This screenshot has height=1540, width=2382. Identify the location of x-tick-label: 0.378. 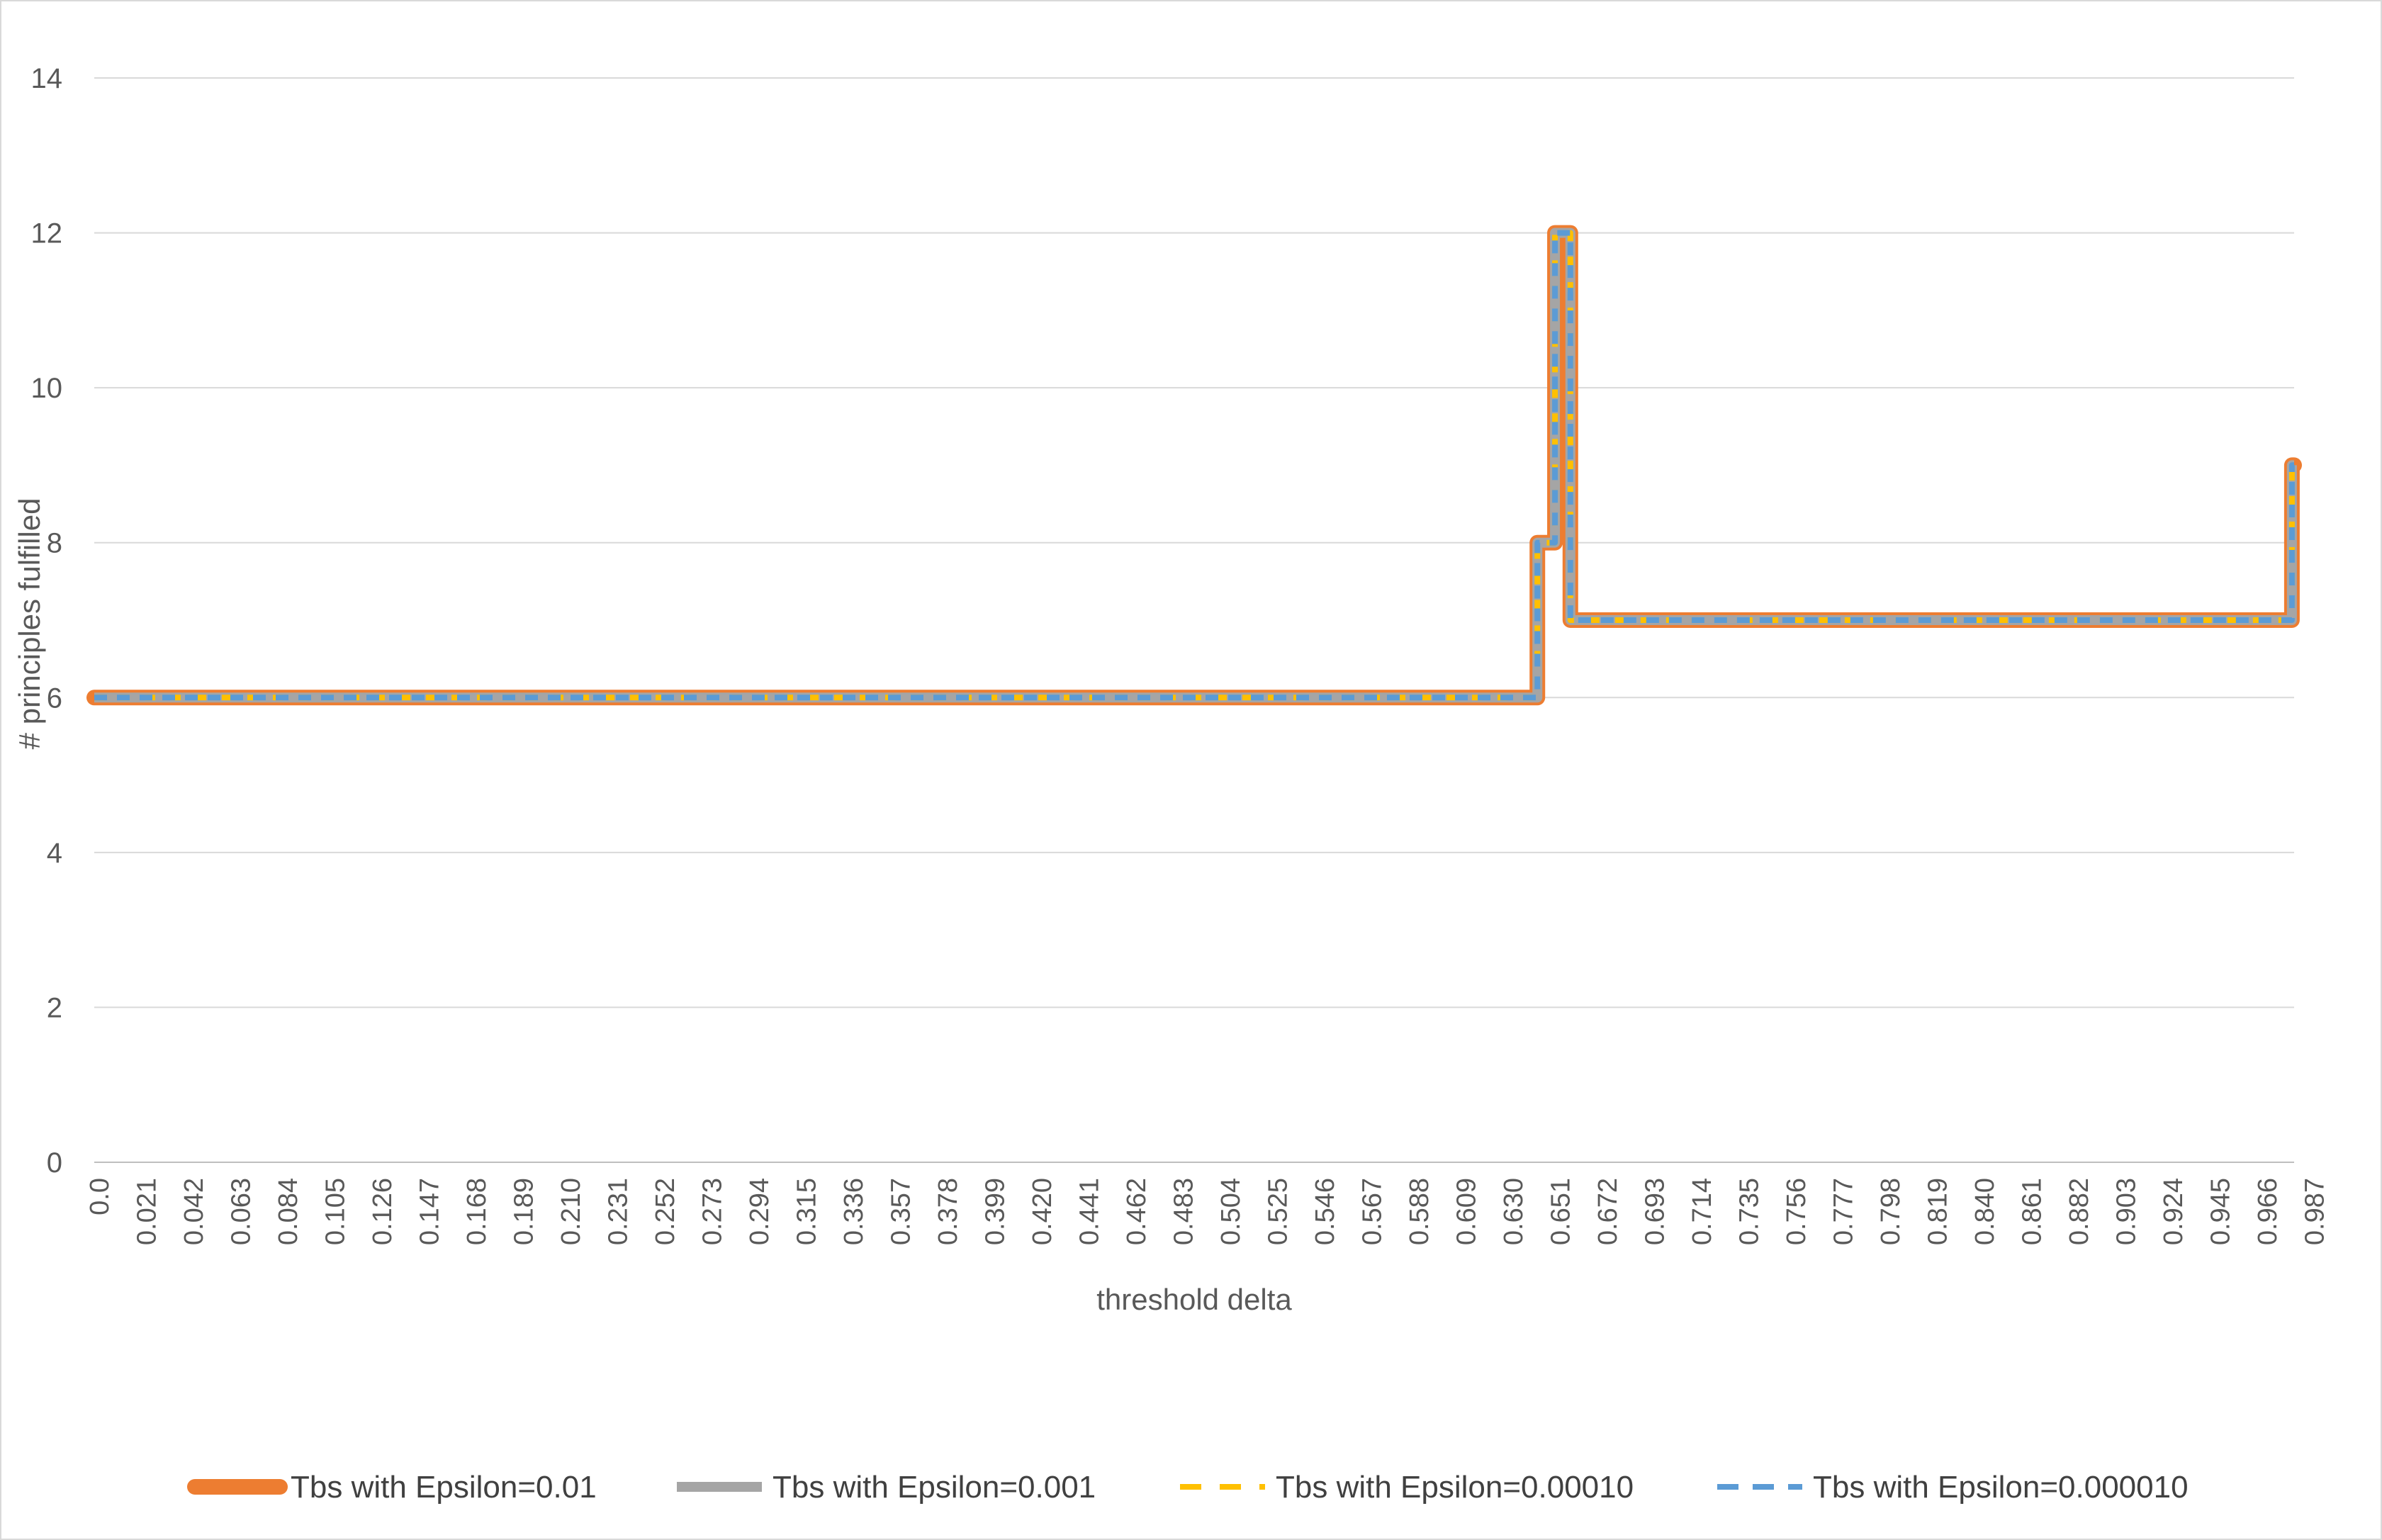
(948, 1211).